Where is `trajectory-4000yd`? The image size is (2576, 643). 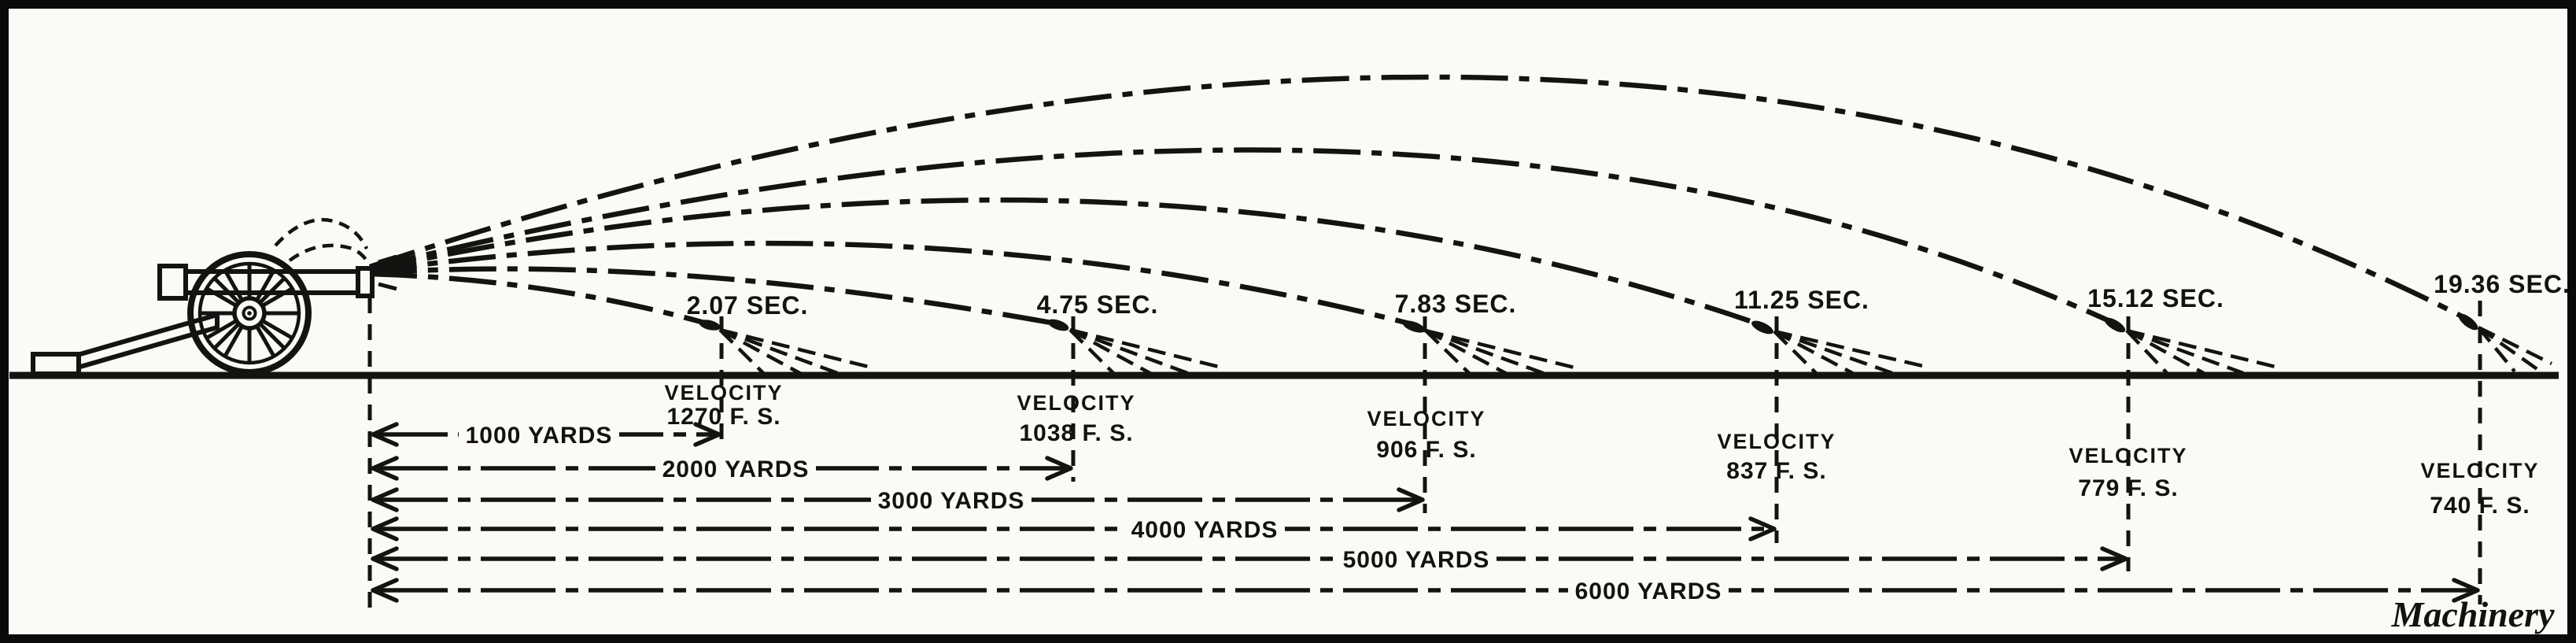 trajectory-4000yd is located at coordinates (1067, 263).